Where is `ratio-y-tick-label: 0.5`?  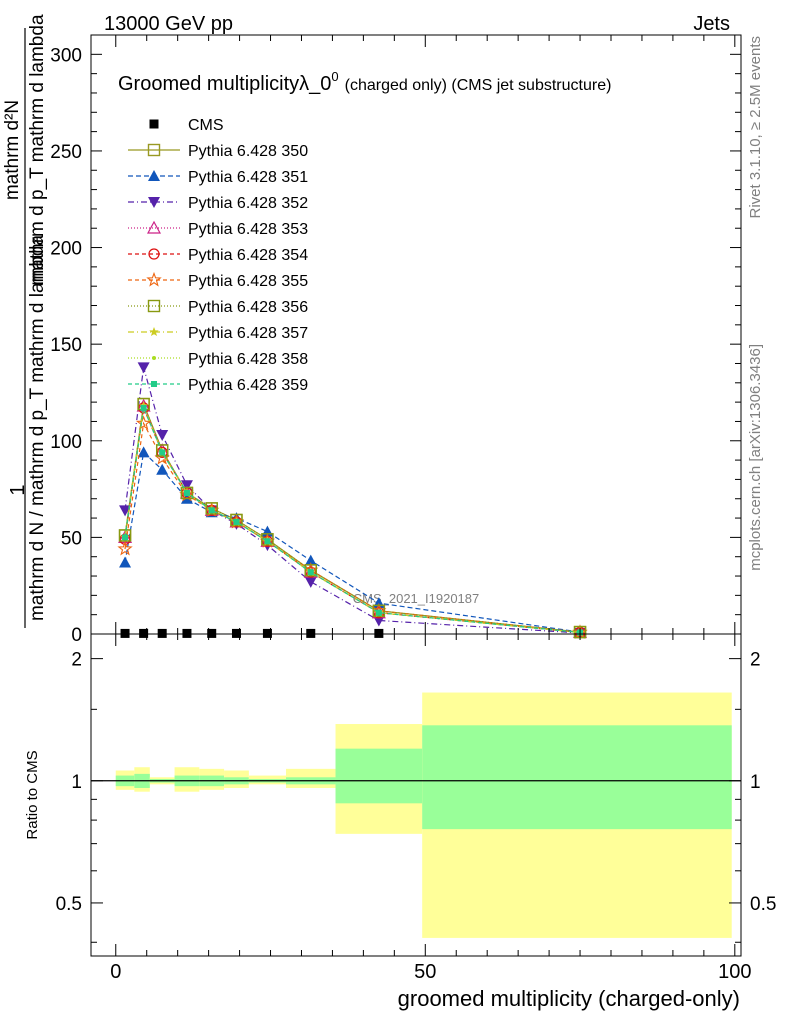
ratio-y-tick-label: 0.5 is located at coordinates (69, 904).